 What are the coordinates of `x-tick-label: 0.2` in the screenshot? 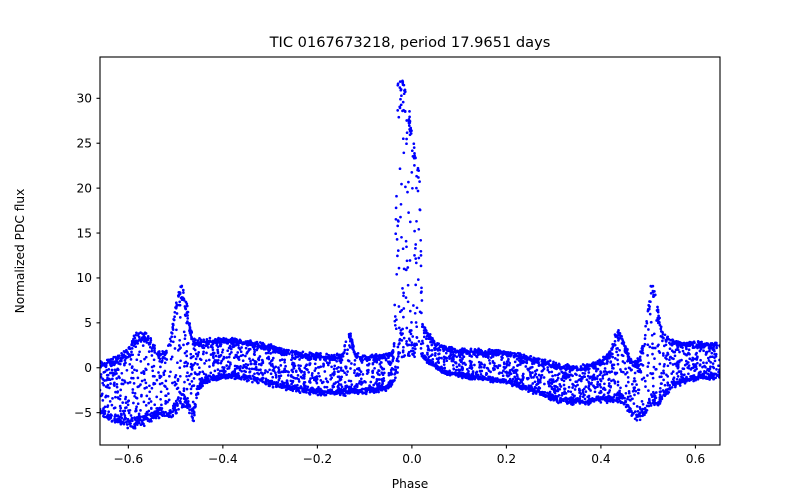 It's located at (506, 459).